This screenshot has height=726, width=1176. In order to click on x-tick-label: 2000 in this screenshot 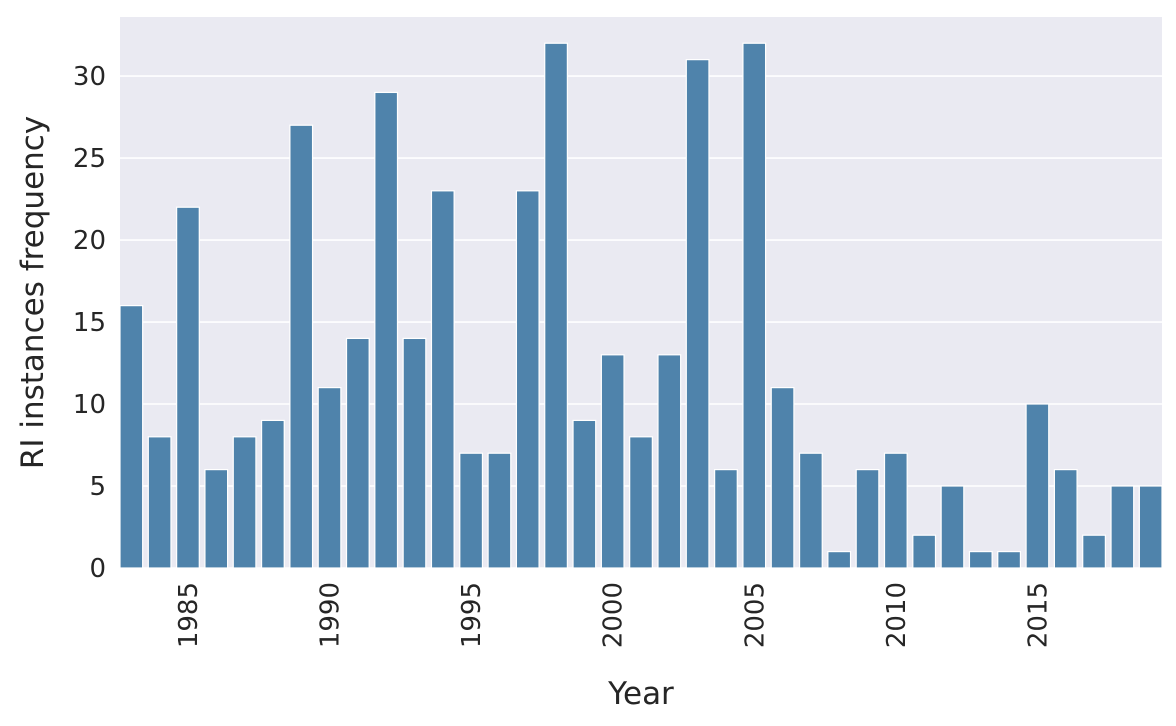, I will do `click(614, 615)`.